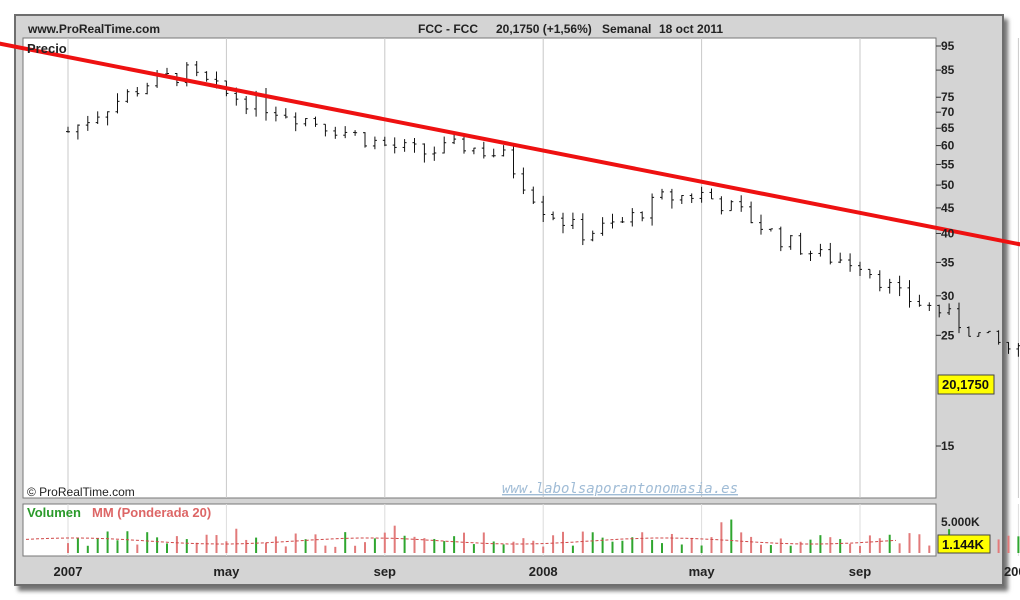  I want to click on watermark-label: www.labolsaporantonomasia.es, so click(620, 489).